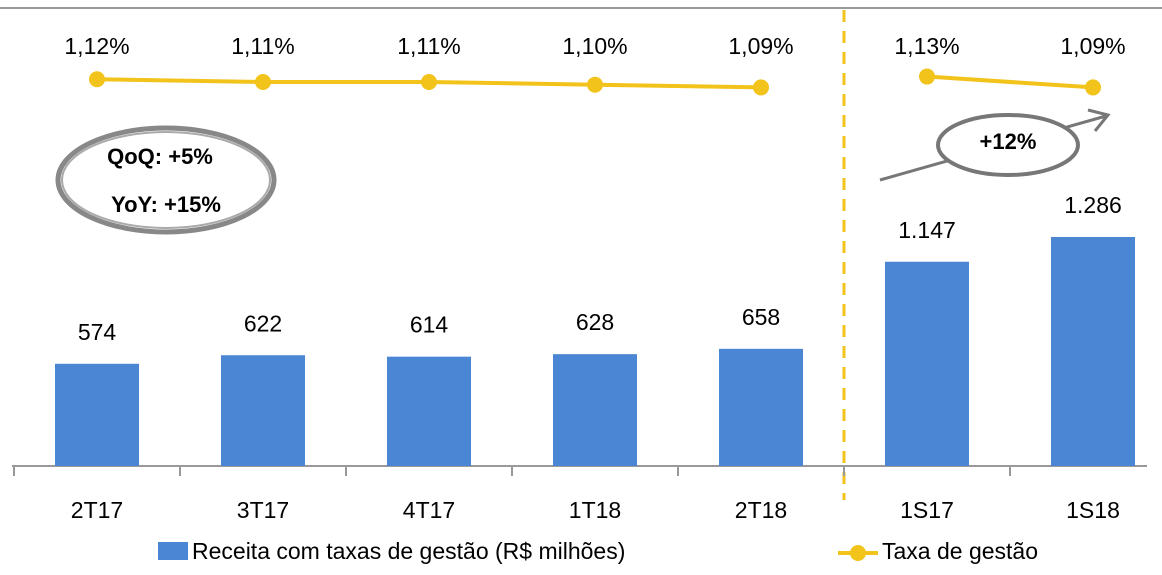  What do you see at coordinates (429, 510) in the screenshot?
I see `x-tick-label: 4T17` at bounding box center [429, 510].